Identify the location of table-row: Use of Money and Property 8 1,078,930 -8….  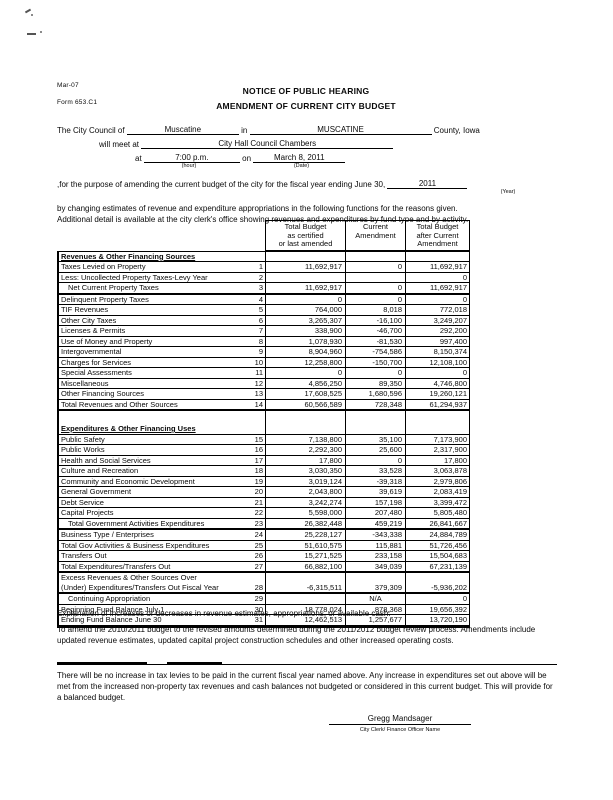
(264, 341).